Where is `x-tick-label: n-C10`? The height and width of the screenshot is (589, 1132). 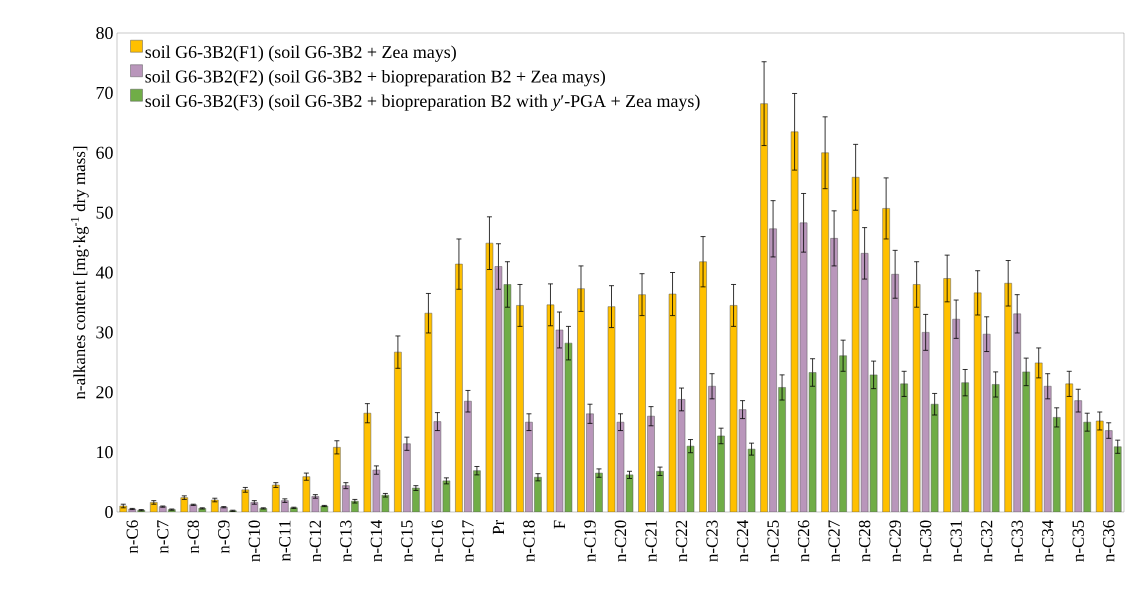
x-tick-label: n-C10 is located at coordinates (254, 541).